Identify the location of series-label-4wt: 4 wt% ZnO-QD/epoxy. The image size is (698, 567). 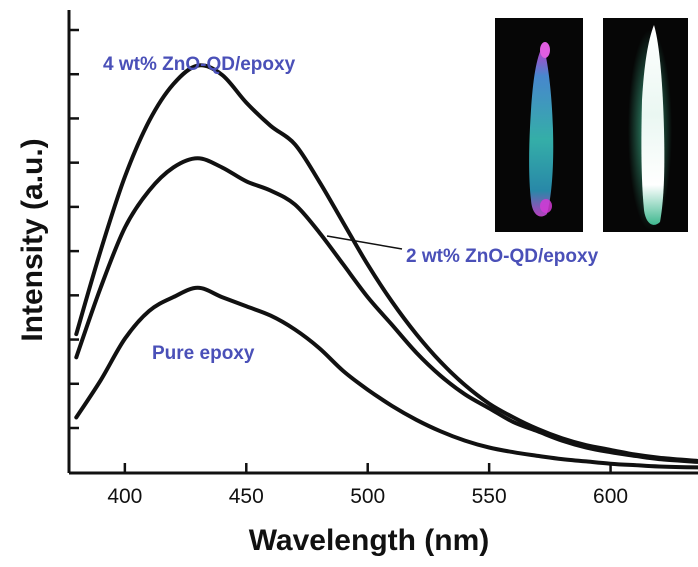
(199, 64).